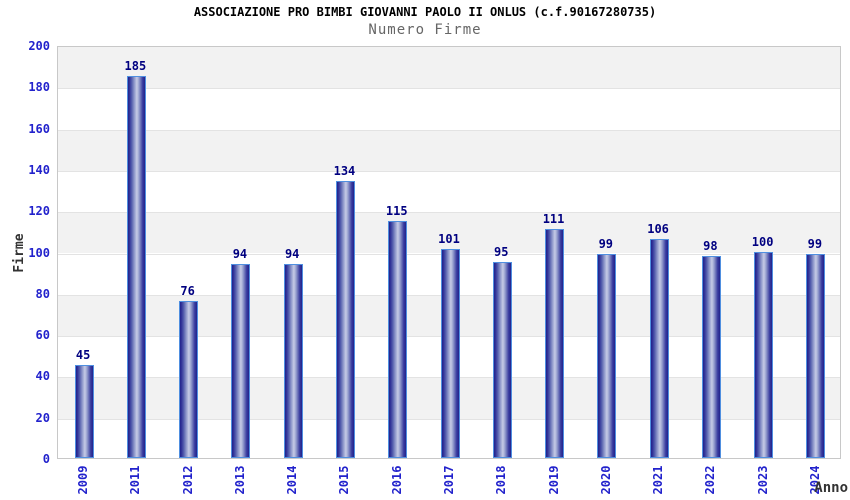 This screenshot has width=850, height=500. Describe the element at coordinates (293, 360) in the screenshot. I see `bar-2014` at that location.